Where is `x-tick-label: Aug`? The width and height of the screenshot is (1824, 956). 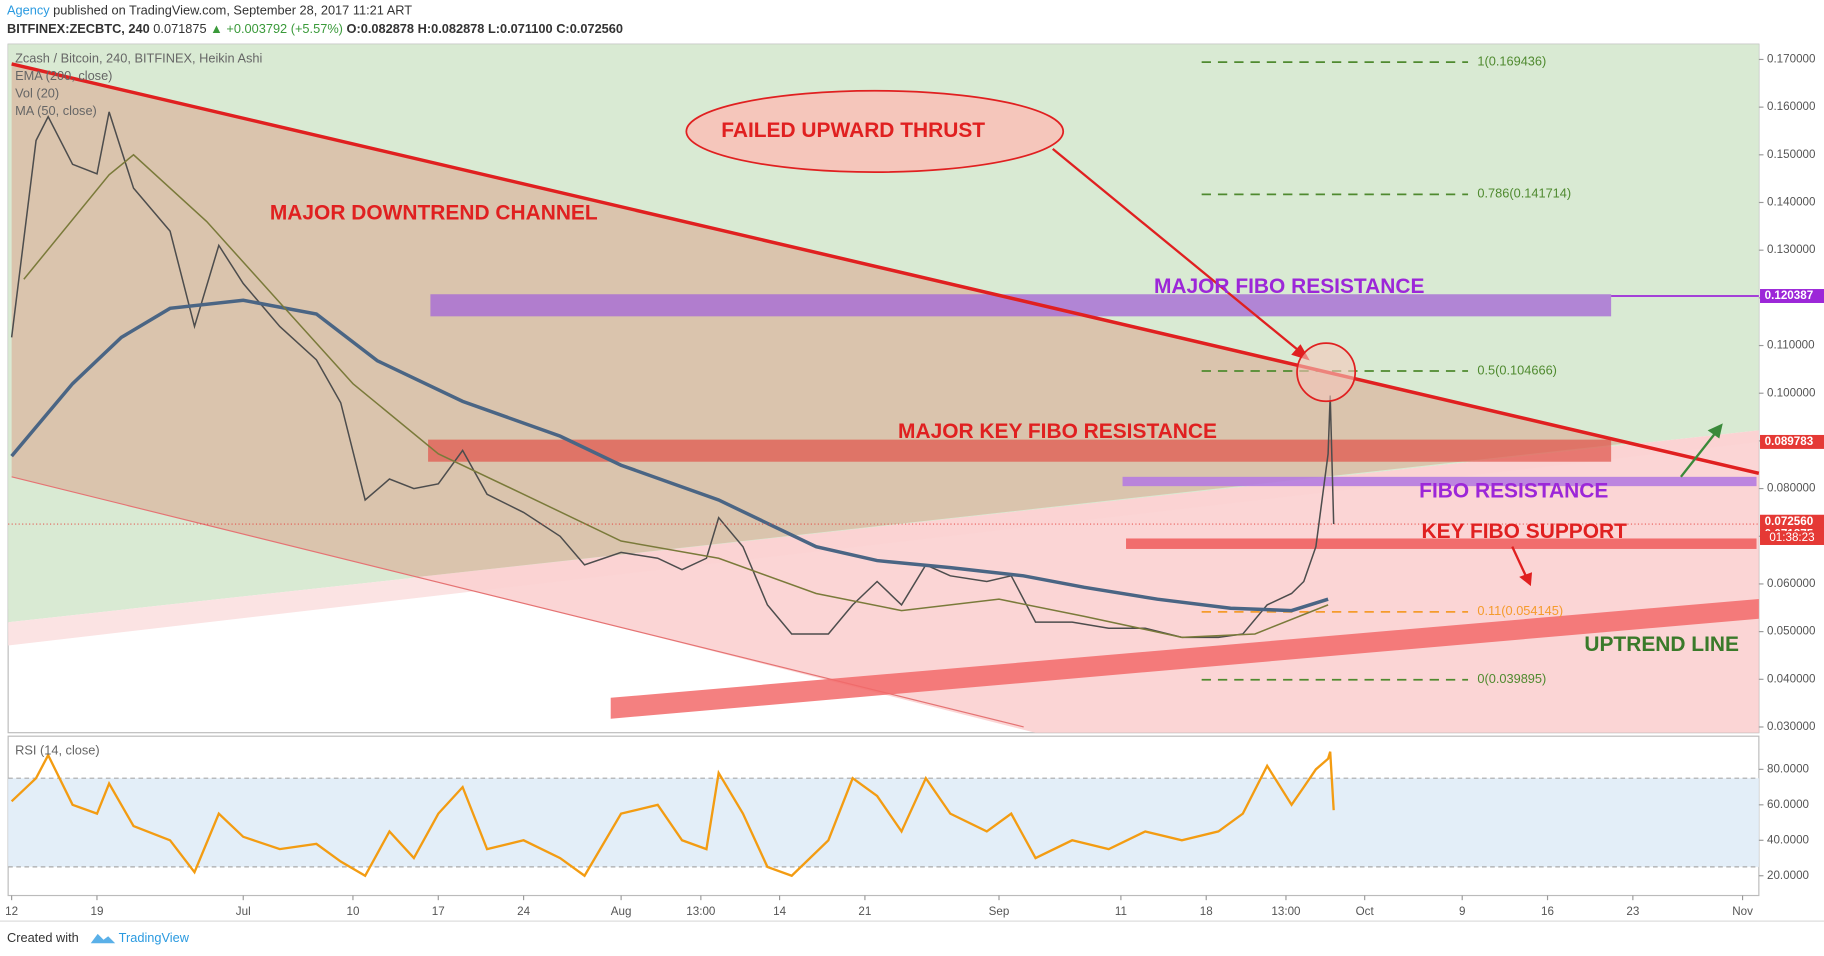
x-tick-label: Aug is located at coordinates (621, 911).